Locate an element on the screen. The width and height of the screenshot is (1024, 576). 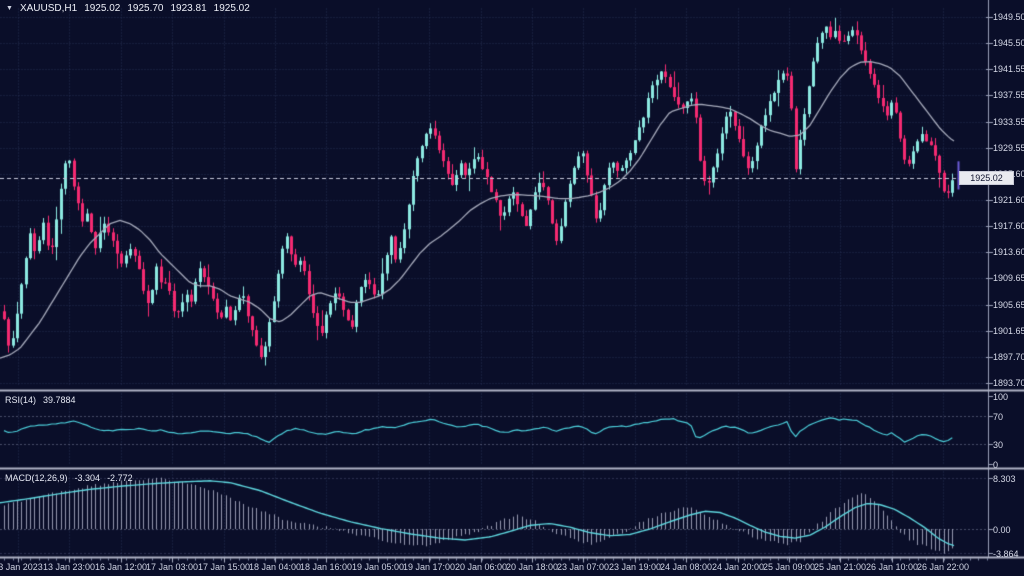
price-tick-label: 1913.60 is located at coordinates (1008, 252).